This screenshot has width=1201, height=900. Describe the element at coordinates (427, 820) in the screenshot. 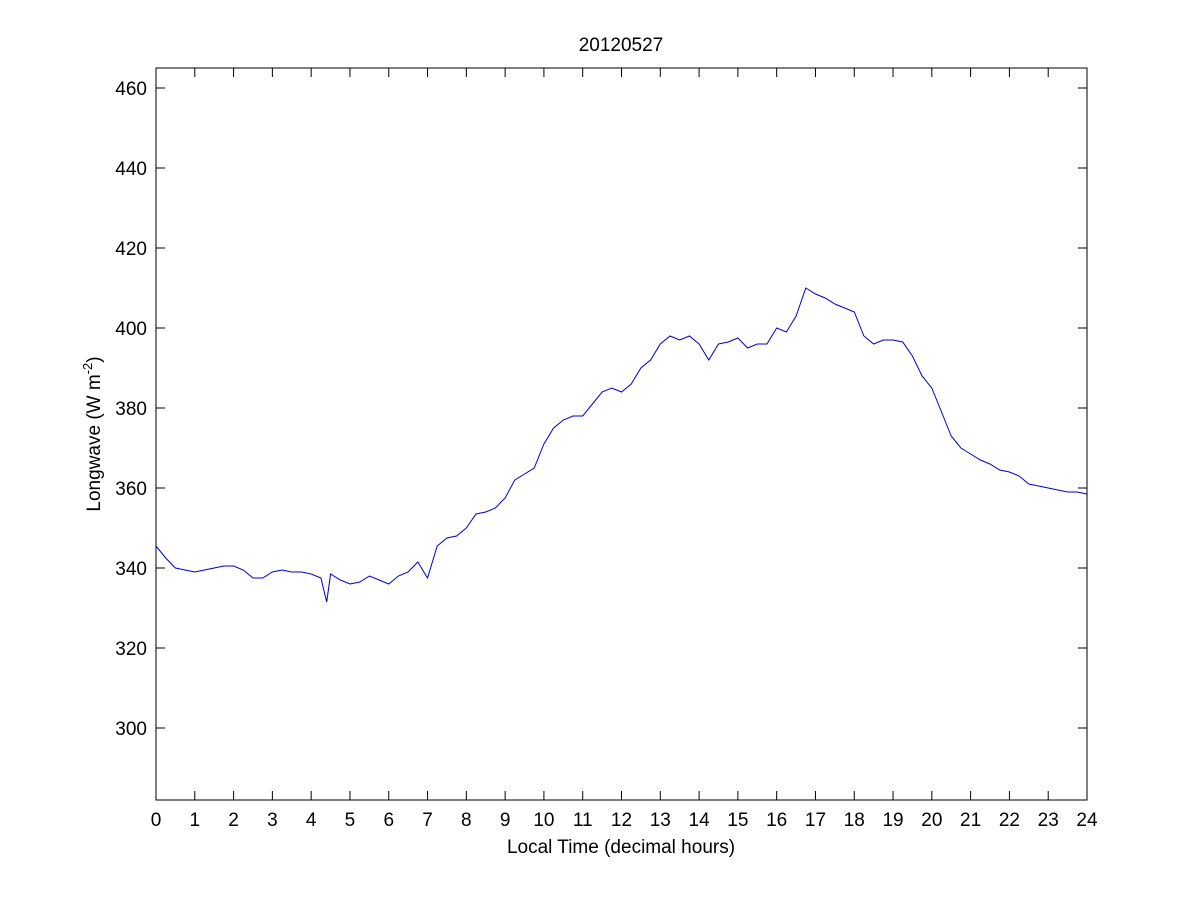

I see `x-tick-label: 7` at that location.